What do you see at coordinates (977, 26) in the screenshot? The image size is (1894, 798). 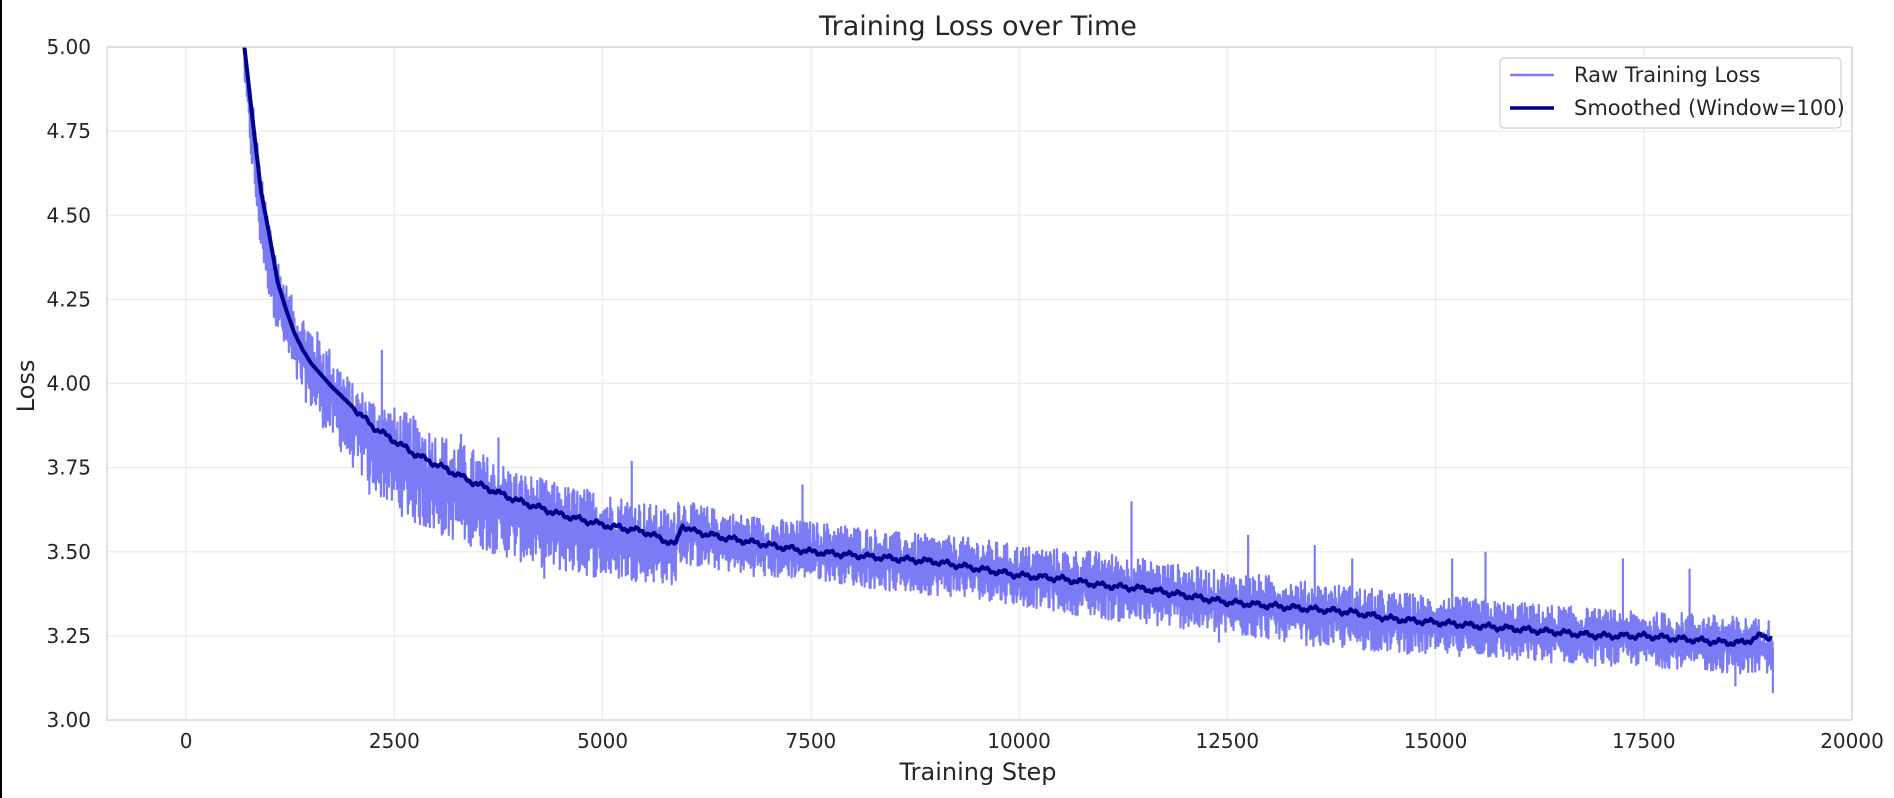 I see `chart-title: Training Loss over Time` at bounding box center [977, 26].